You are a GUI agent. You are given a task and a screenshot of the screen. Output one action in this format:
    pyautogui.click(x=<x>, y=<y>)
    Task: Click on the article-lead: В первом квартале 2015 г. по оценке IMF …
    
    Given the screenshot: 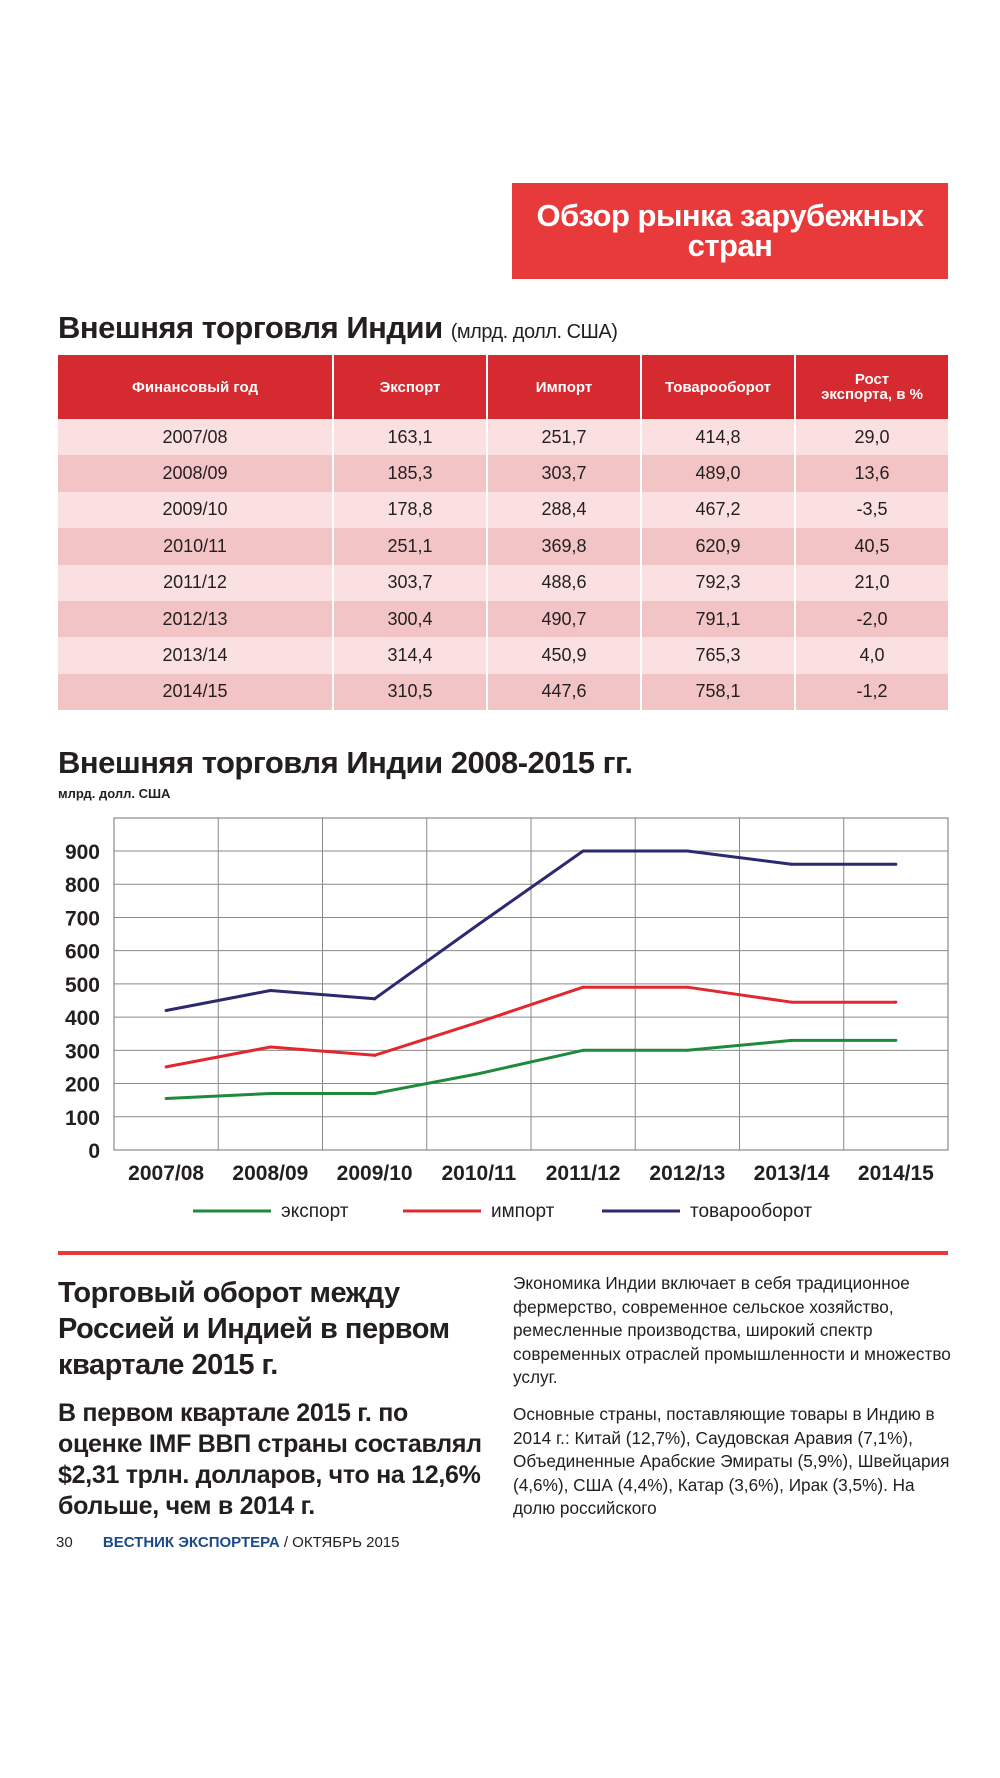 What is the action you would take?
    pyautogui.click(x=270, y=1459)
    